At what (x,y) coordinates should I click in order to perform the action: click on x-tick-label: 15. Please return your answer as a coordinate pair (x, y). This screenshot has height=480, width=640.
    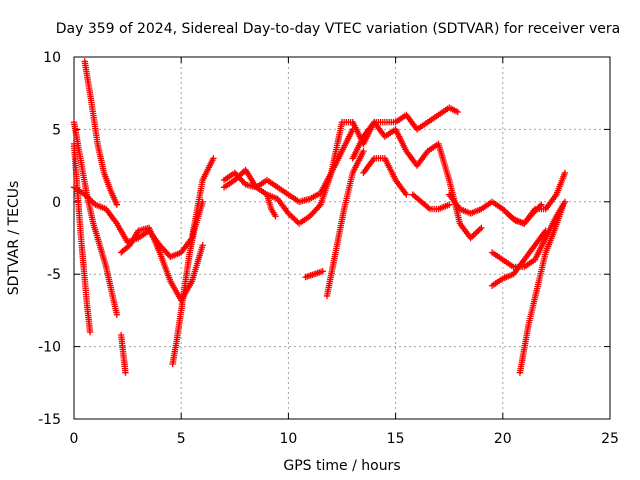
    Looking at the image, I should click on (396, 439).